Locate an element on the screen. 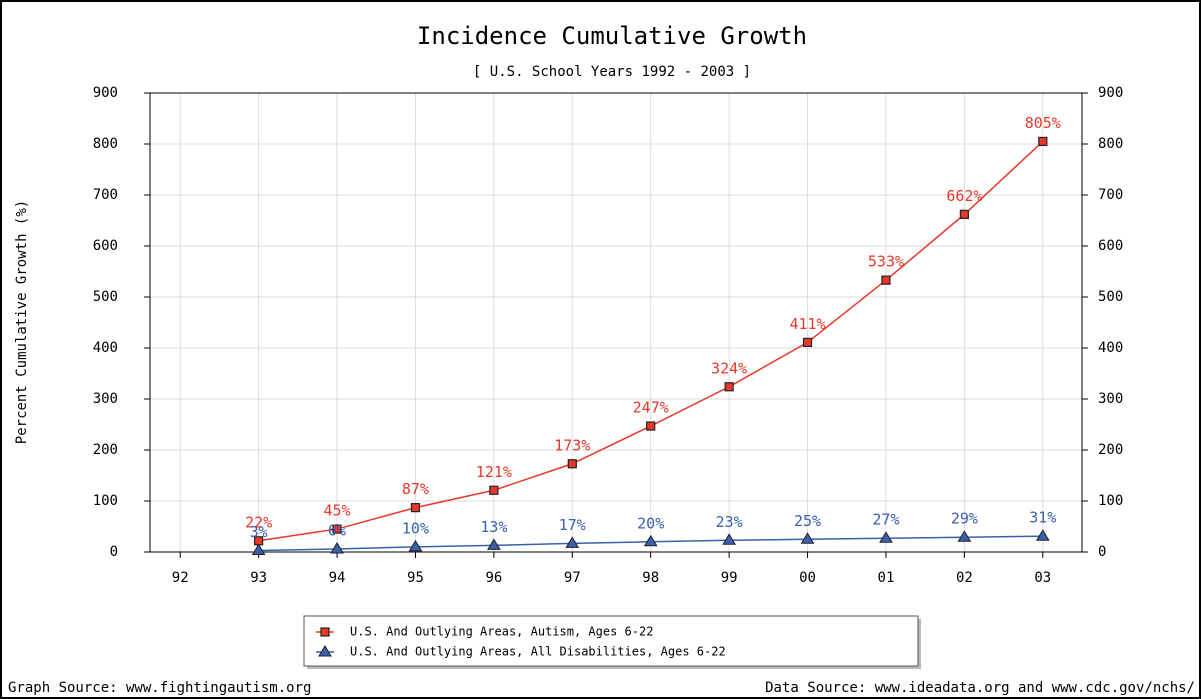 The width and height of the screenshot is (1201, 699). y-tick-label: 400 is located at coordinates (105, 348).